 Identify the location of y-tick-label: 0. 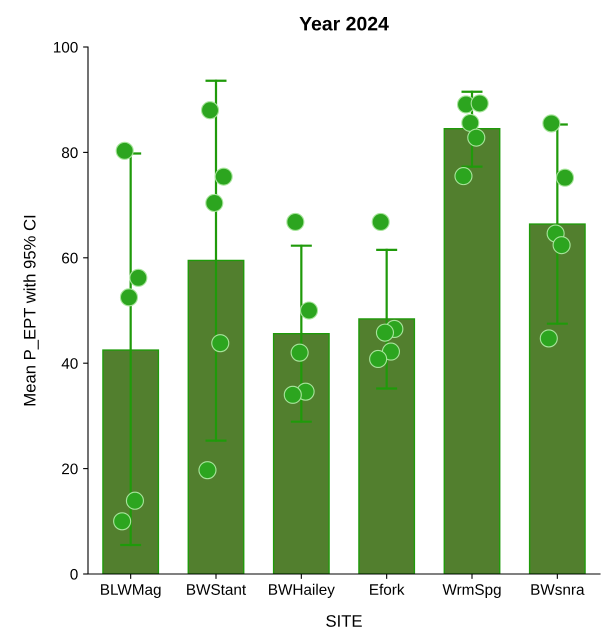
(74, 574).